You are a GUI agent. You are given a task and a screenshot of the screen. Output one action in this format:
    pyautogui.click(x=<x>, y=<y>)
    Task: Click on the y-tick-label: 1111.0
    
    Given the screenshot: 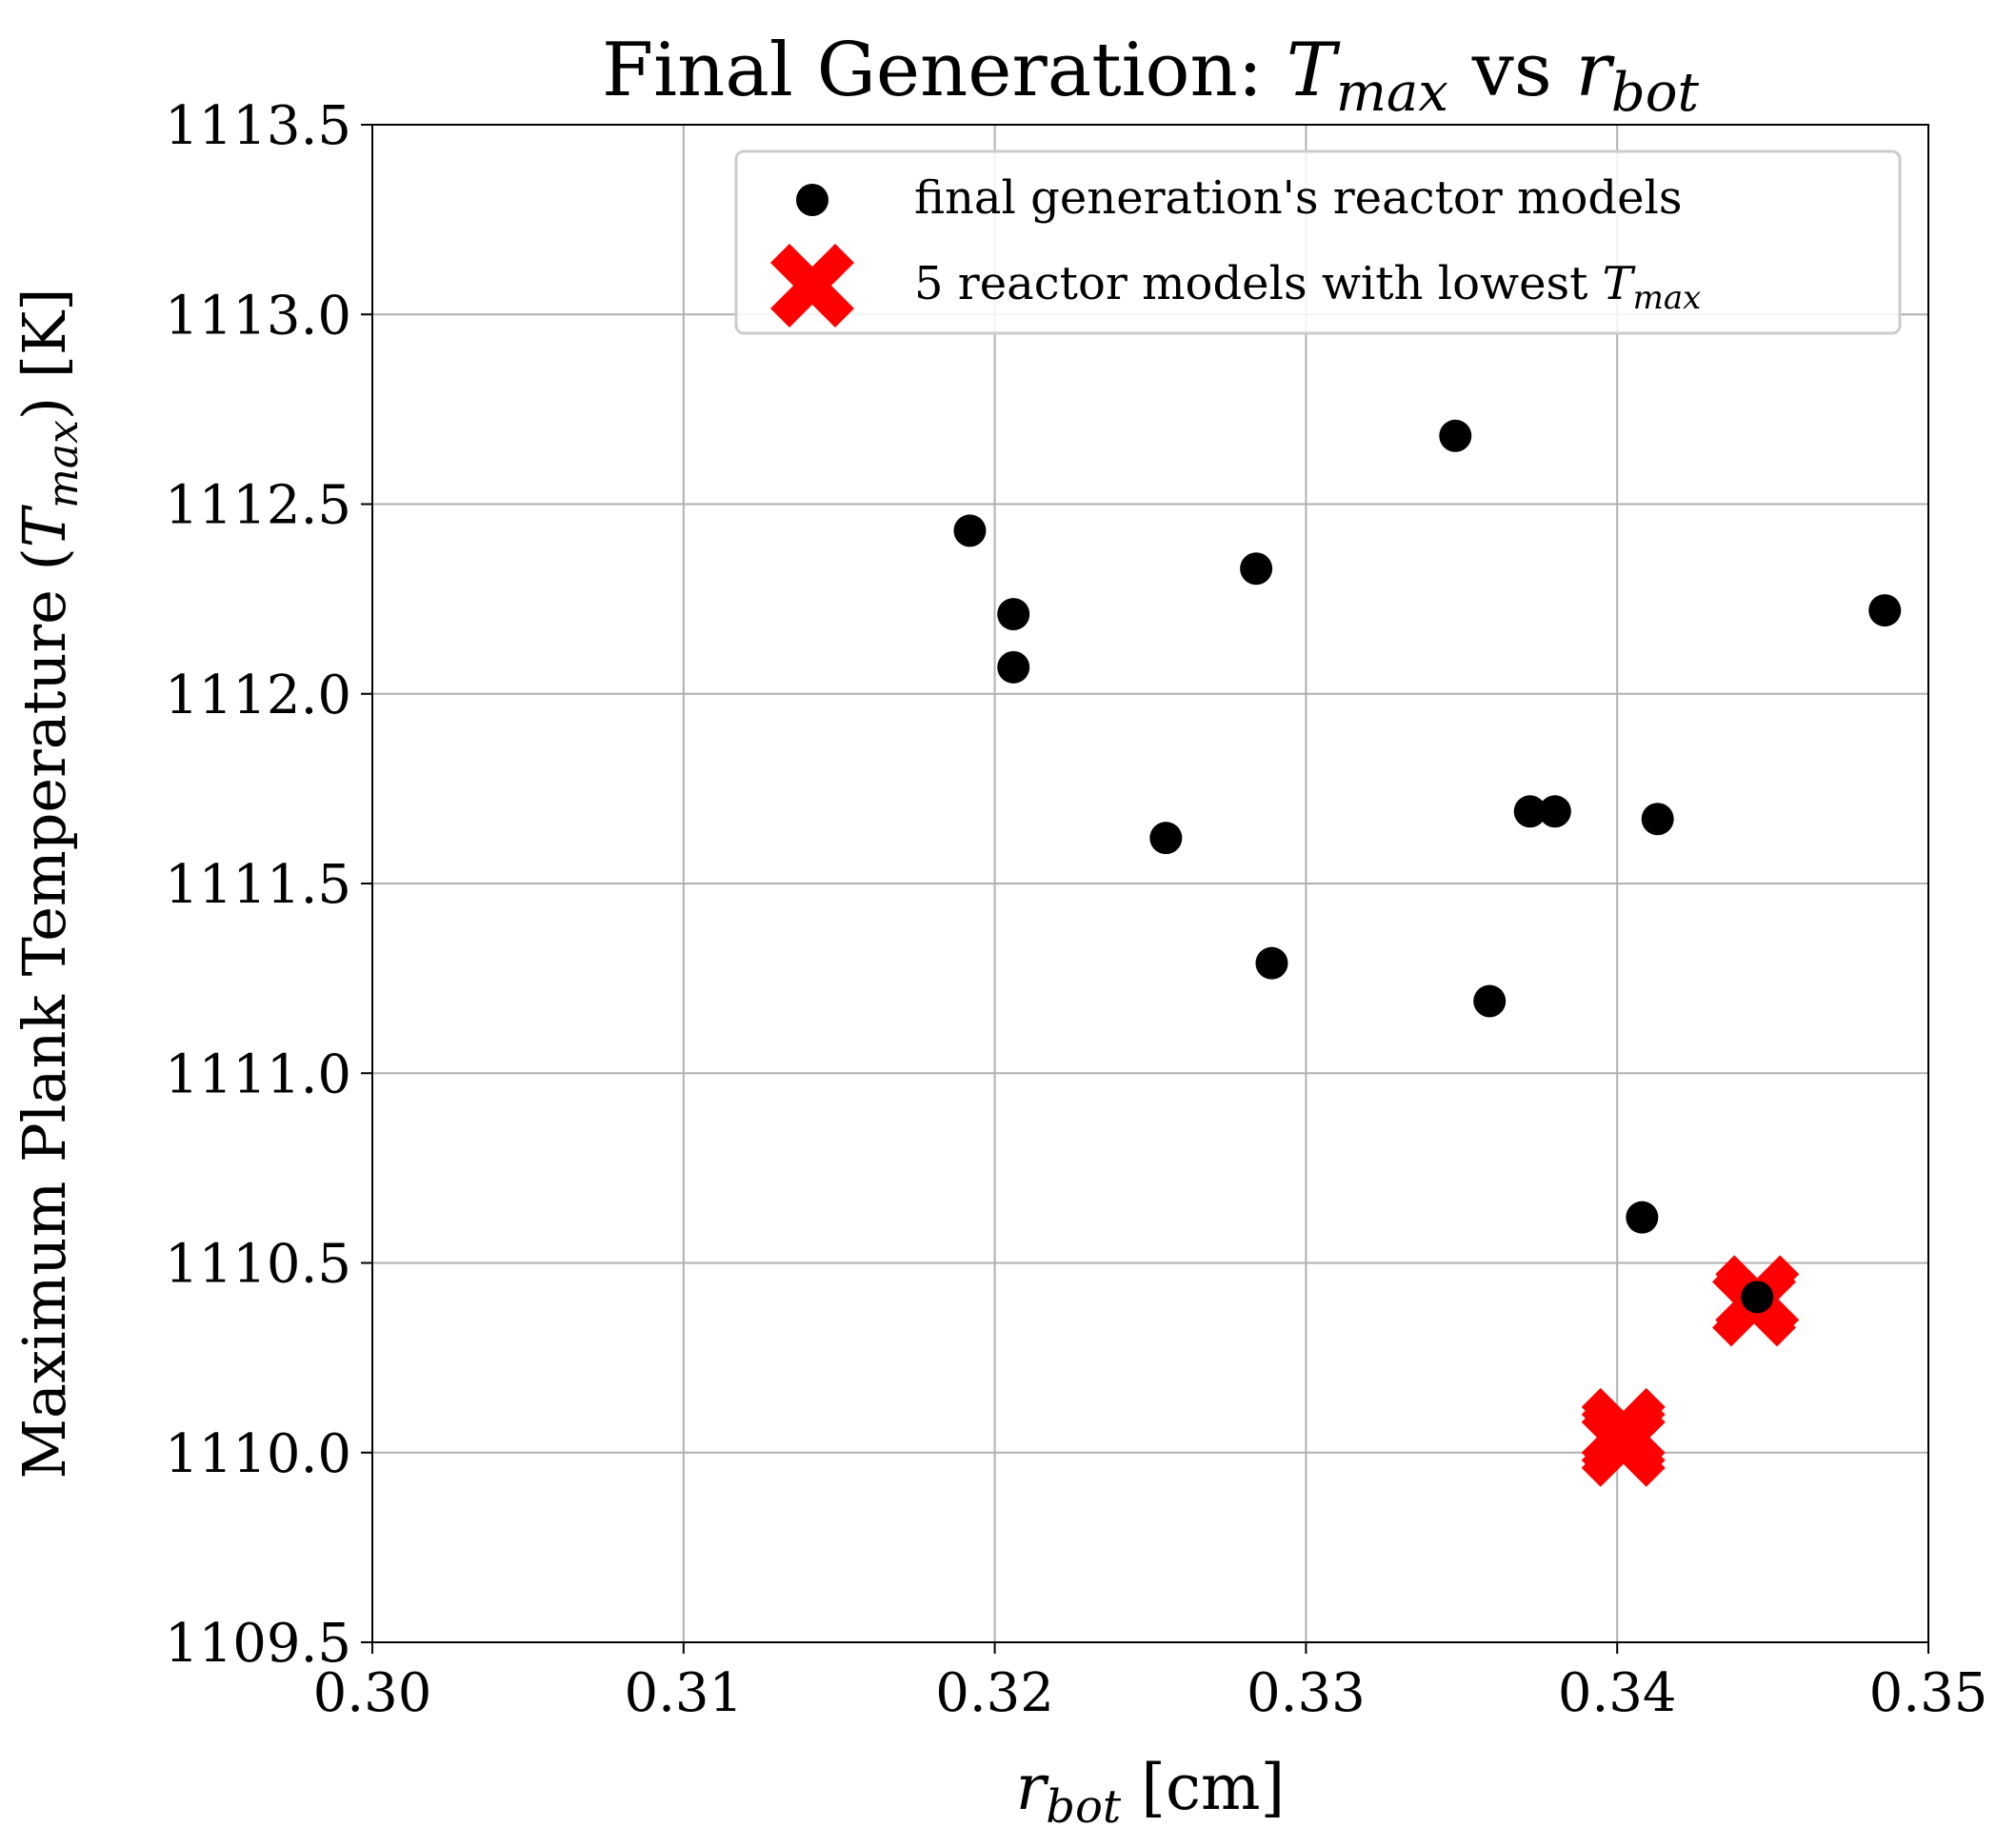 What is the action you would take?
    pyautogui.click(x=258, y=1074)
    